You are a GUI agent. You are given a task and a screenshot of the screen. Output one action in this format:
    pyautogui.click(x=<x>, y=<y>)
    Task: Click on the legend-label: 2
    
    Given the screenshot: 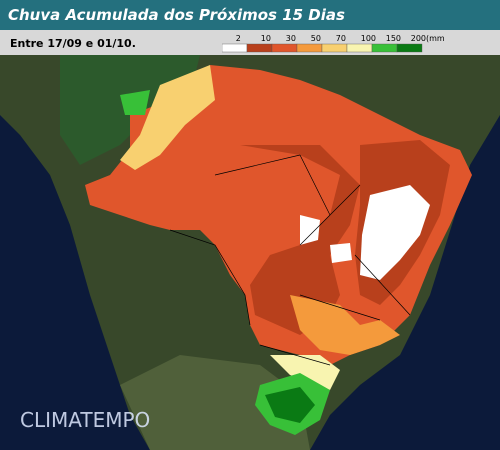 What is the action you would take?
    pyautogui.click(x=238, y=38)
    